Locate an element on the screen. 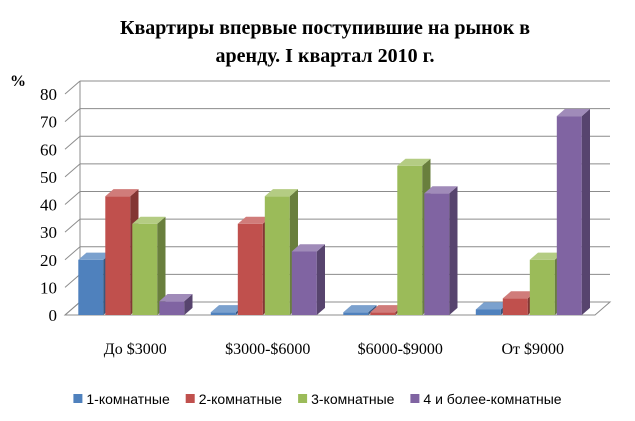 This screenshot has width=635, height=421. y-tick-label: 50 is located at coordinates (48, 177).